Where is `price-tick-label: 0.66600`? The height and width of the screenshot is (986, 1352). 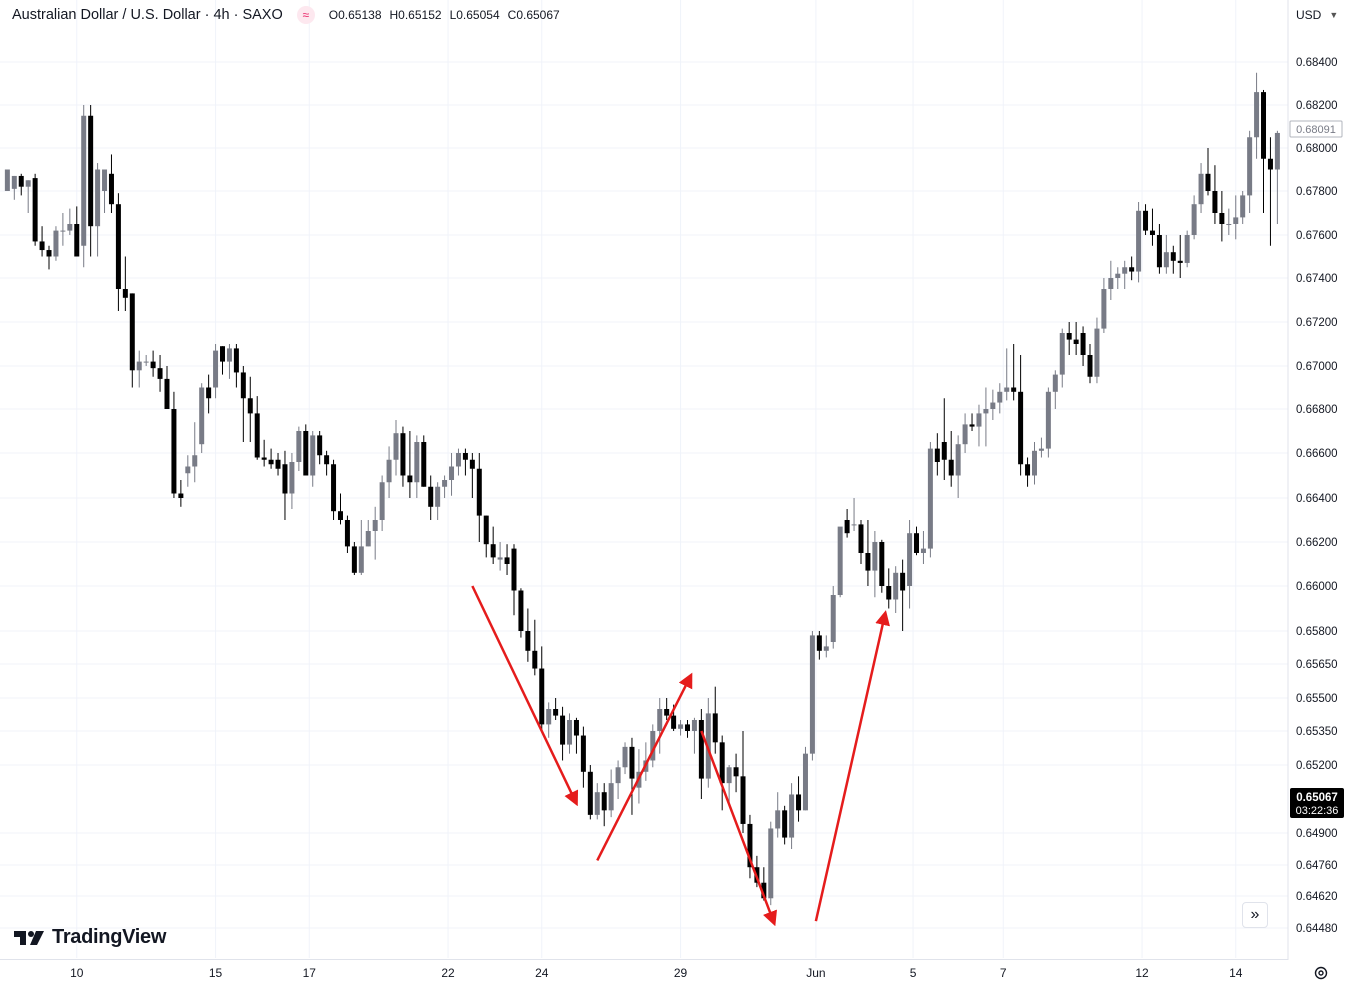
price-tick-label: 0.66600 is located at coordinates (1317, 454).